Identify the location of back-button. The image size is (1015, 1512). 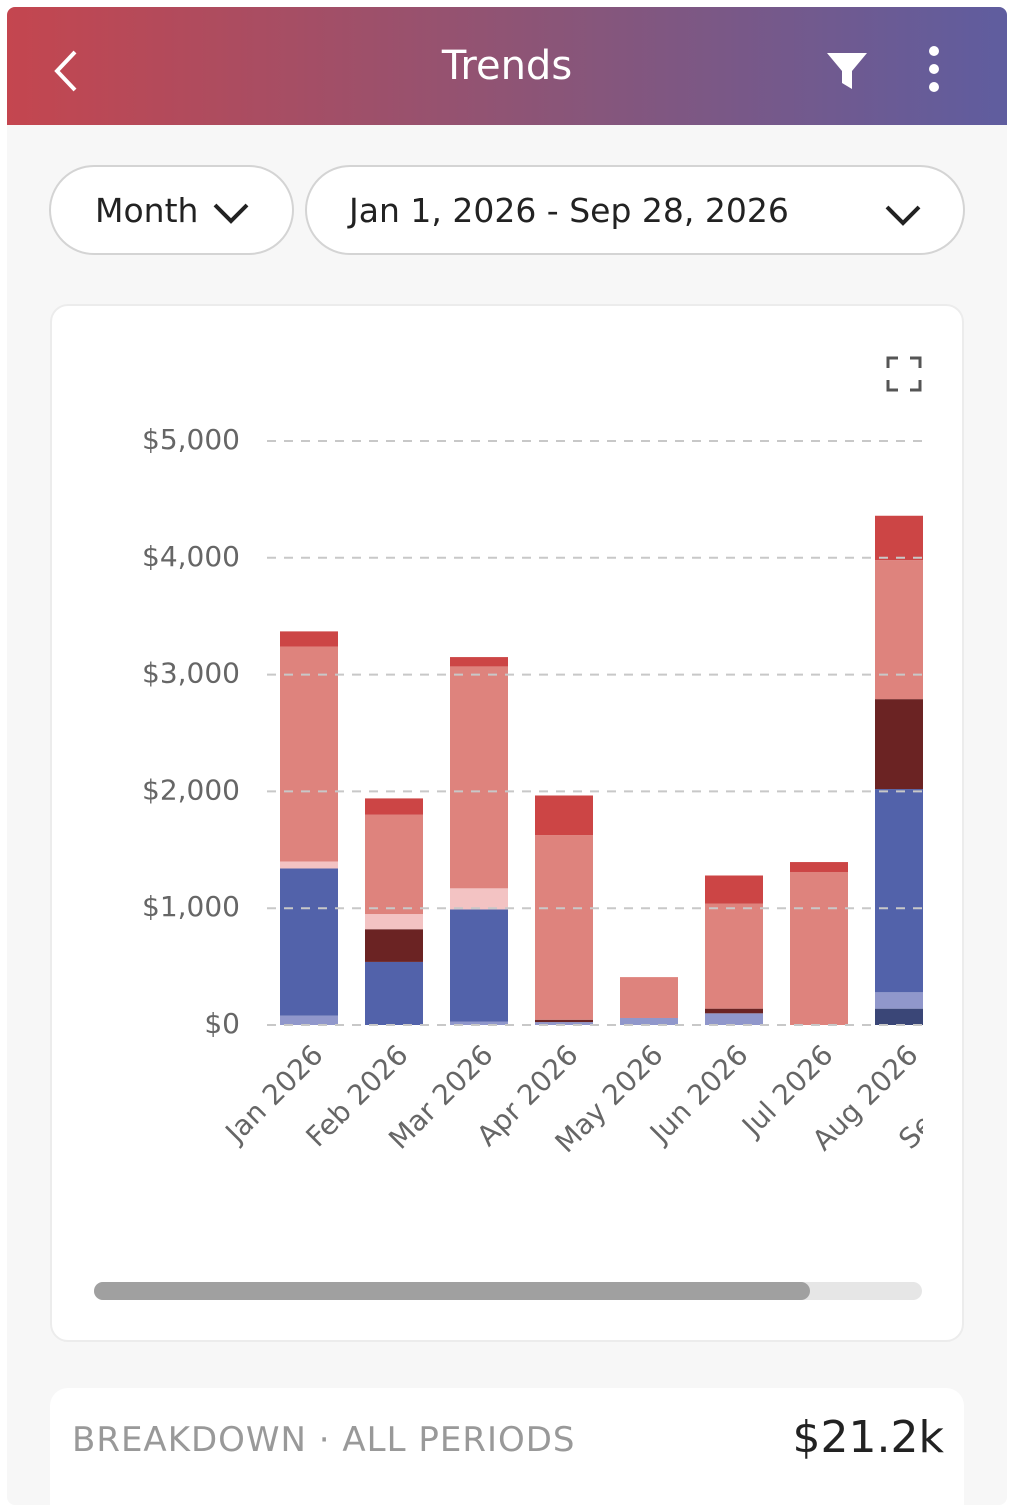
(67, 72).